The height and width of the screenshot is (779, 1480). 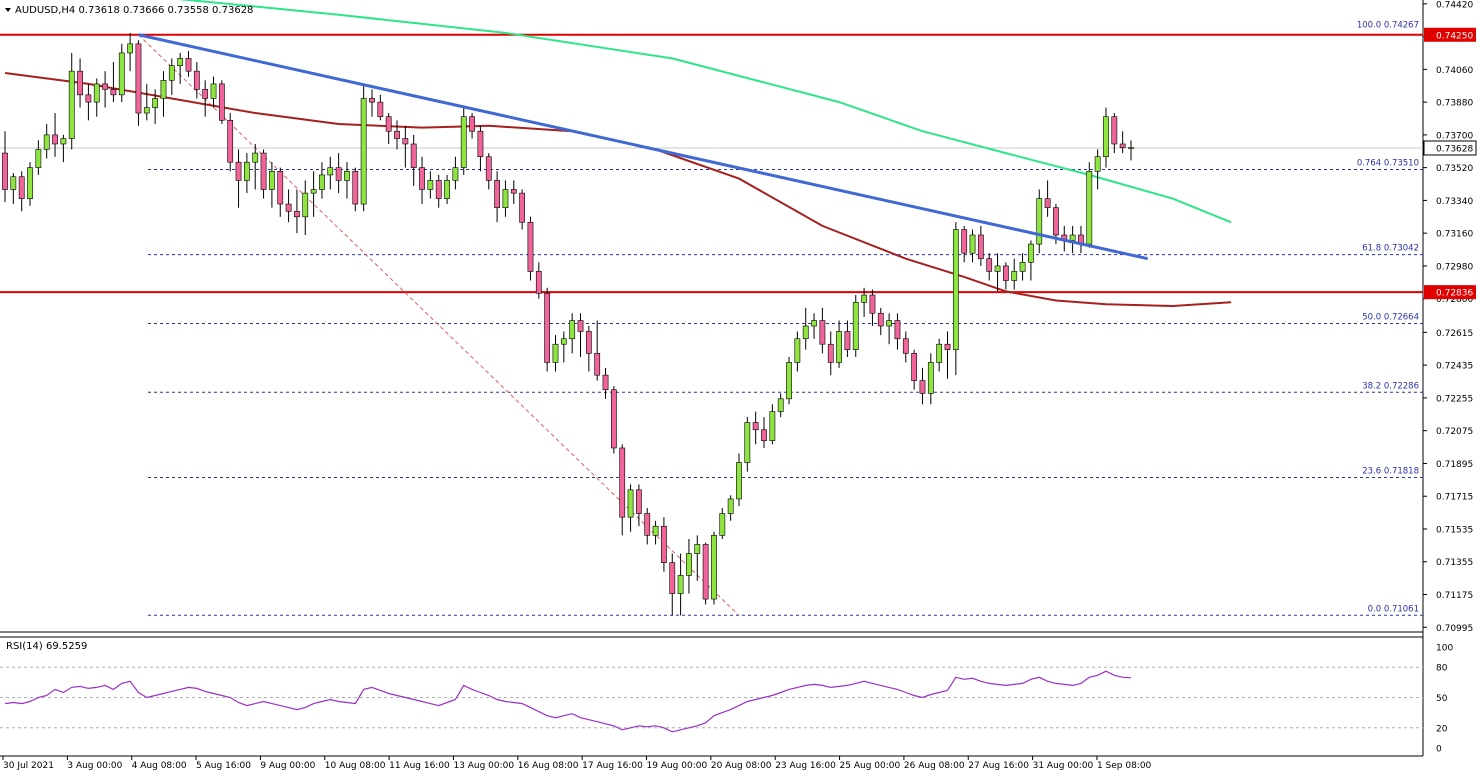 What do you see at coordinates (8, 10) in the screenshot?
I see `dropdown-triangle-icon` at bounding box center [8, 10].